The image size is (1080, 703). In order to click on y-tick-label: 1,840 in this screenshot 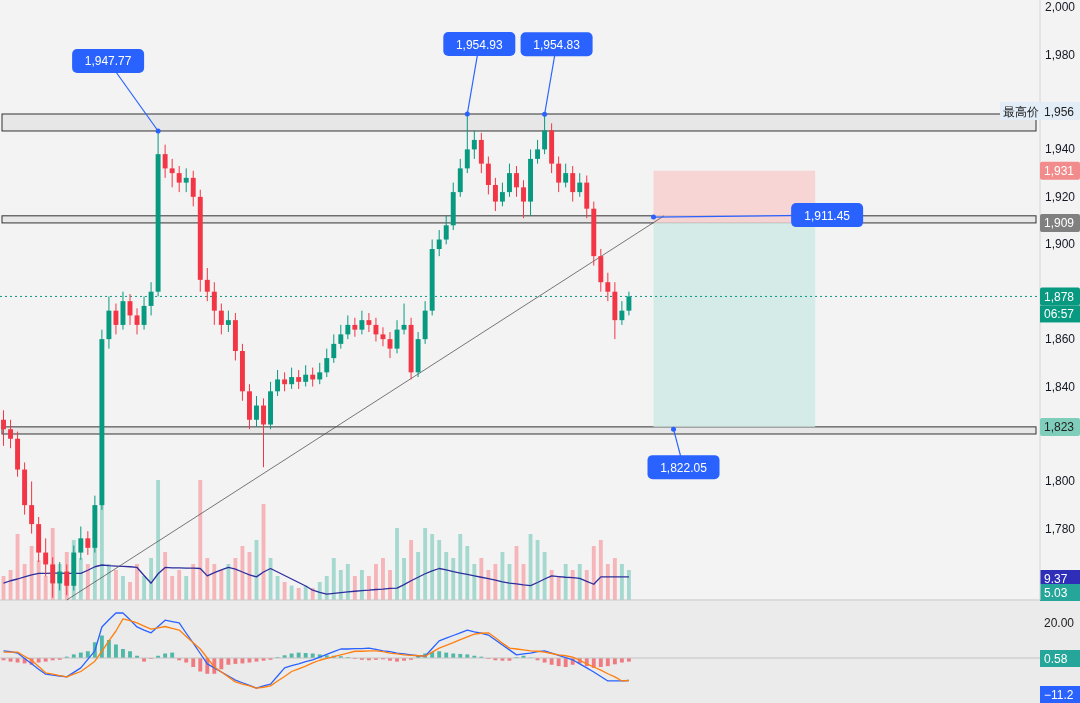, I will do `click(1060, 386)`.